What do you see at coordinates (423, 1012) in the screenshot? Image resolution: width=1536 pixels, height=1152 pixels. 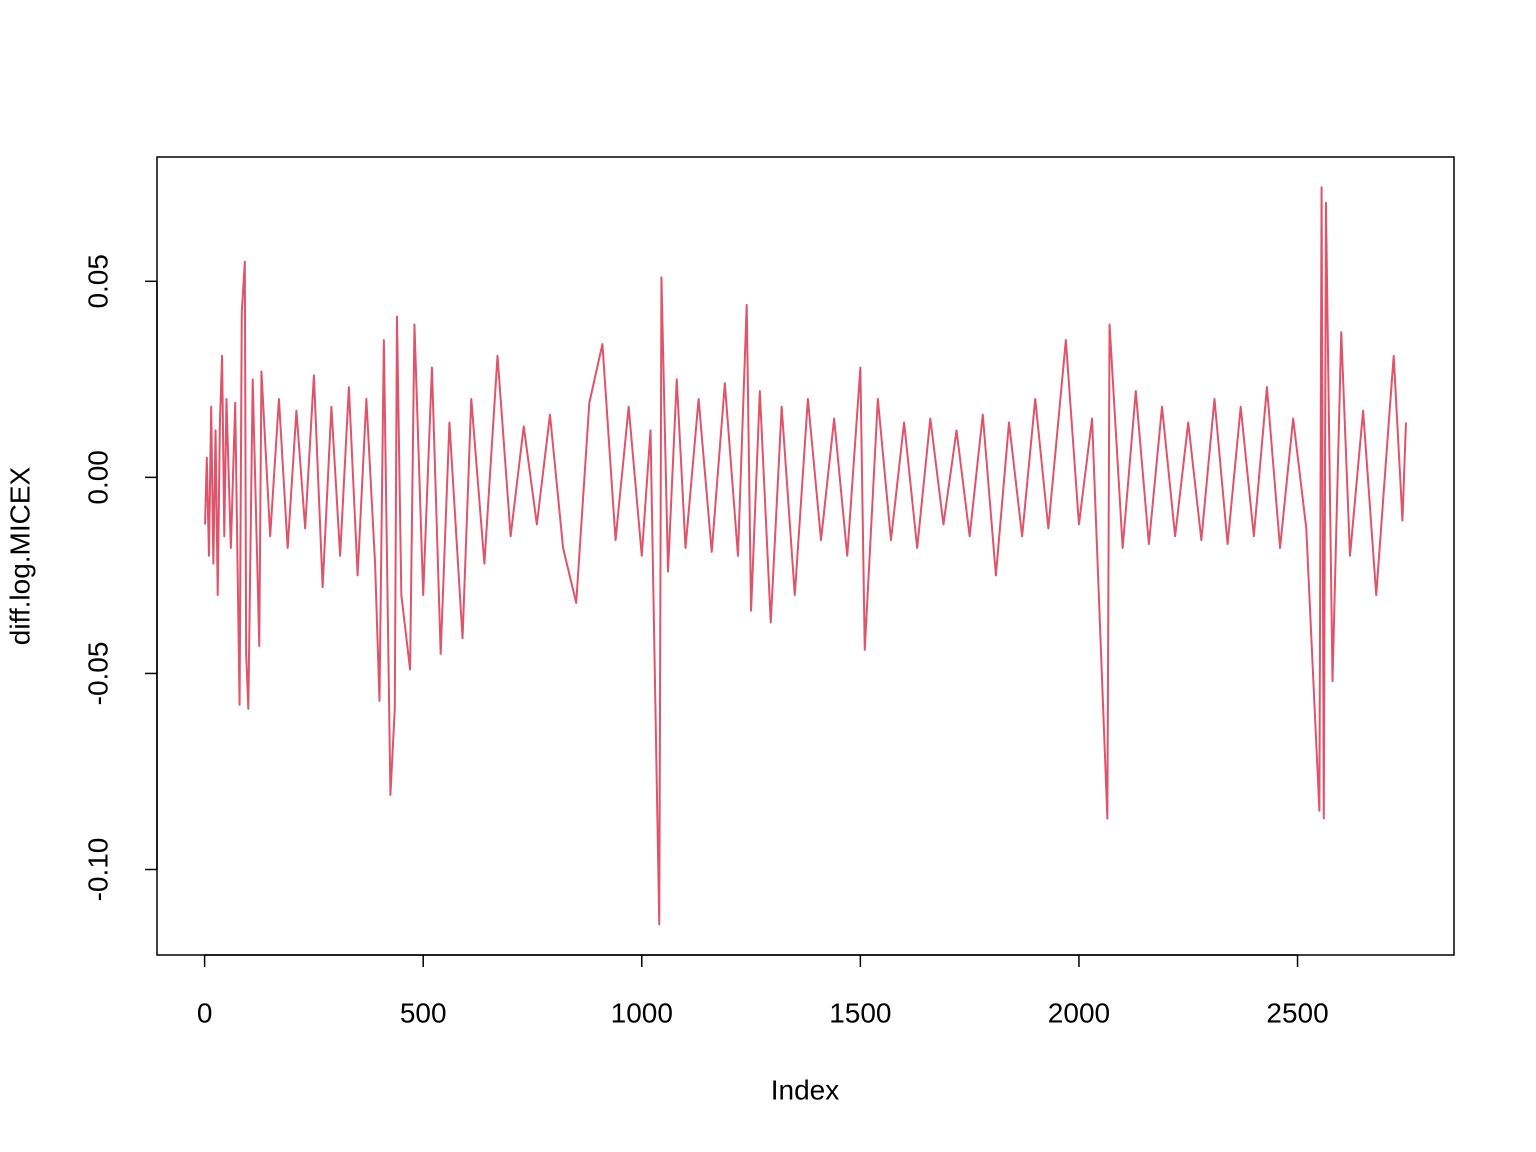 I see `x-tick-label: 500` at bounding box center [423, 1012].